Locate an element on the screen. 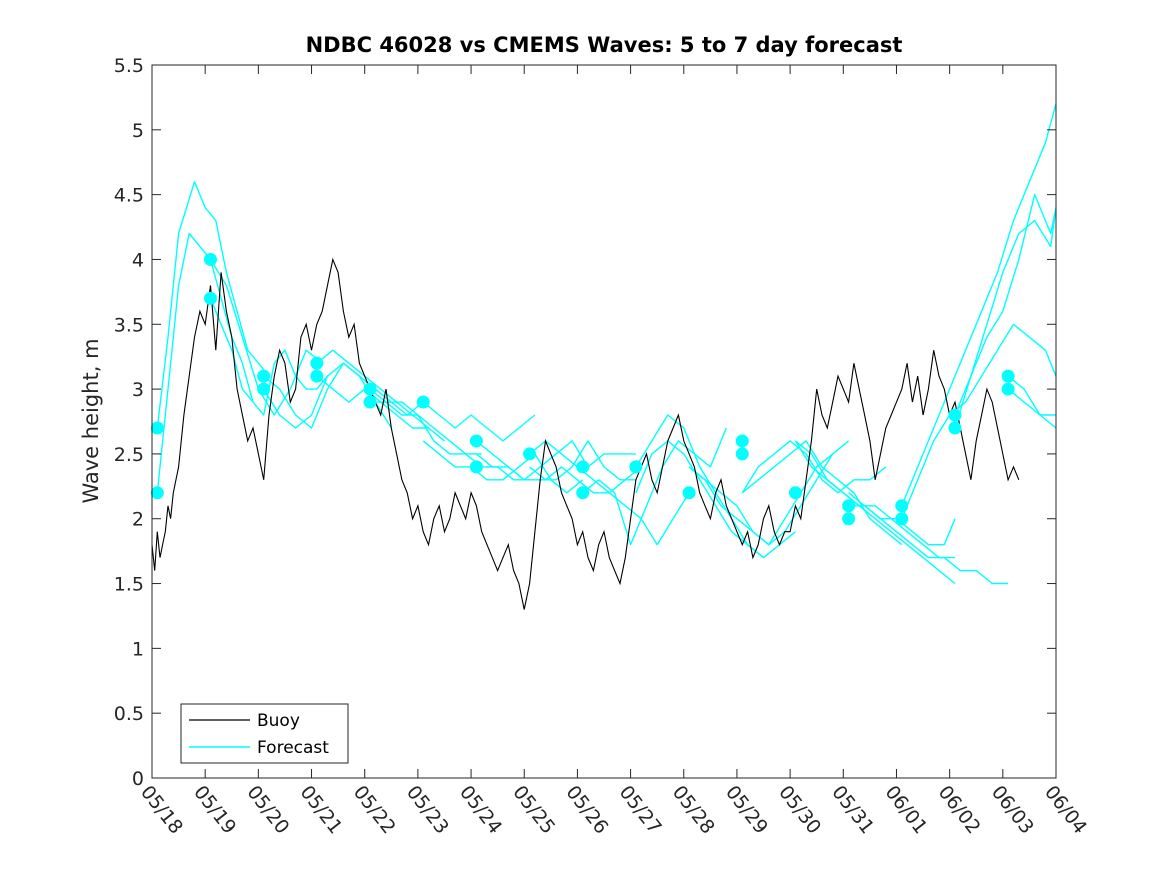  y-tick-label: 1.5 is located at coordinates (129, 585).